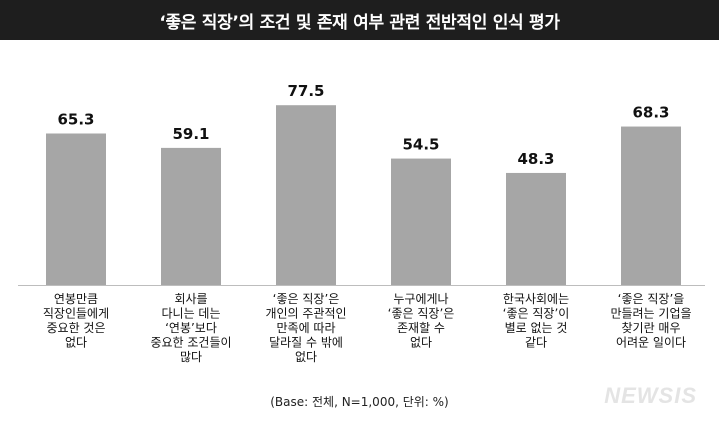  I want to click on category-label-line: 존재할 수, so click(421, 328).